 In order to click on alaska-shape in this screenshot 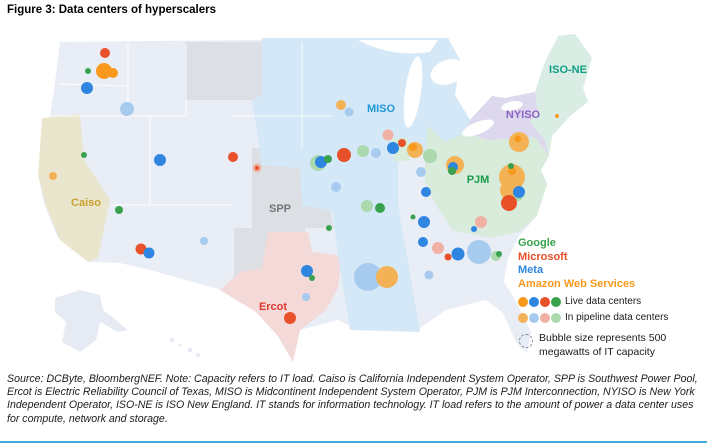, I will do `click(91, 321)`.